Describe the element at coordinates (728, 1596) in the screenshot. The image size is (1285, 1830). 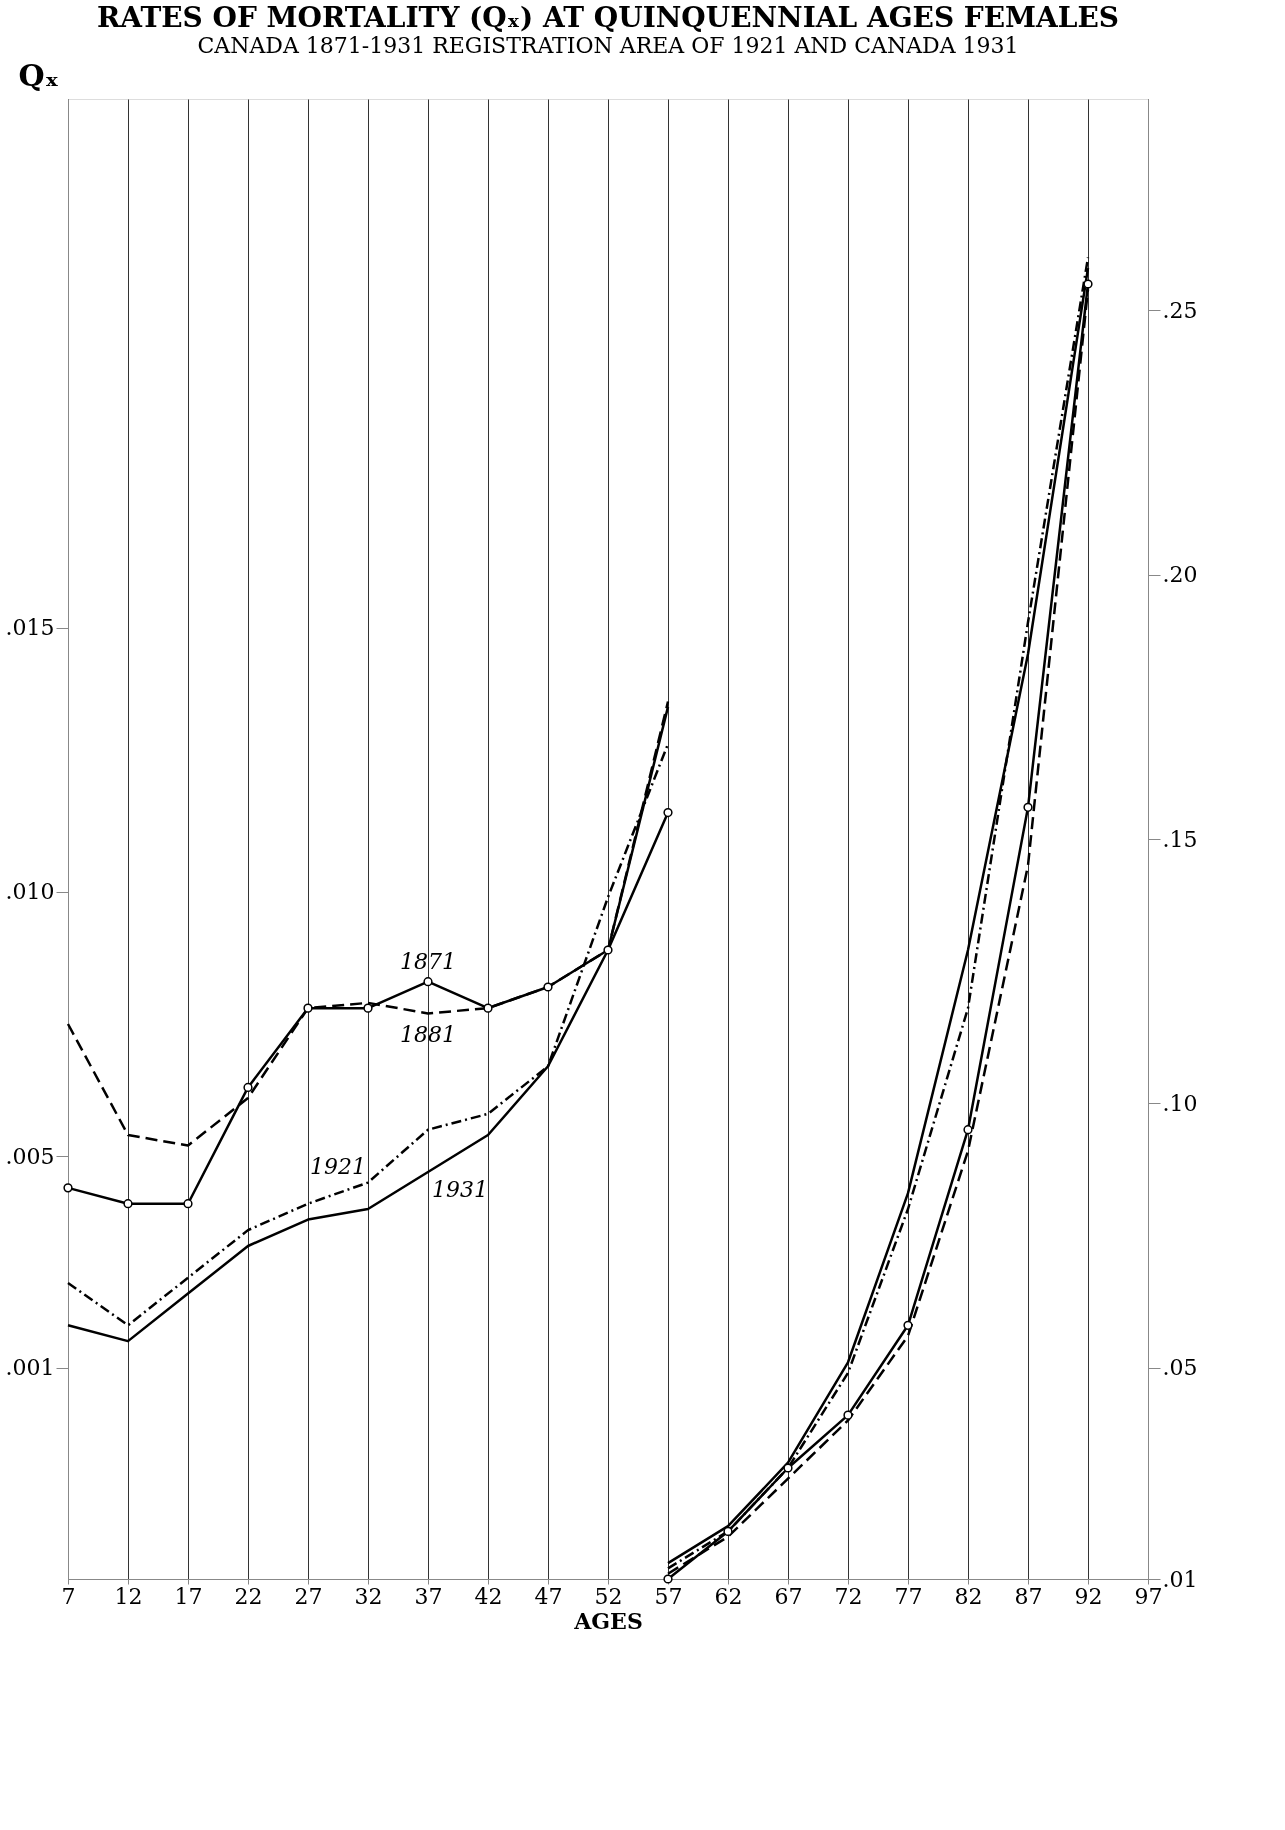
I see `x-tick-label: 62` at that location.